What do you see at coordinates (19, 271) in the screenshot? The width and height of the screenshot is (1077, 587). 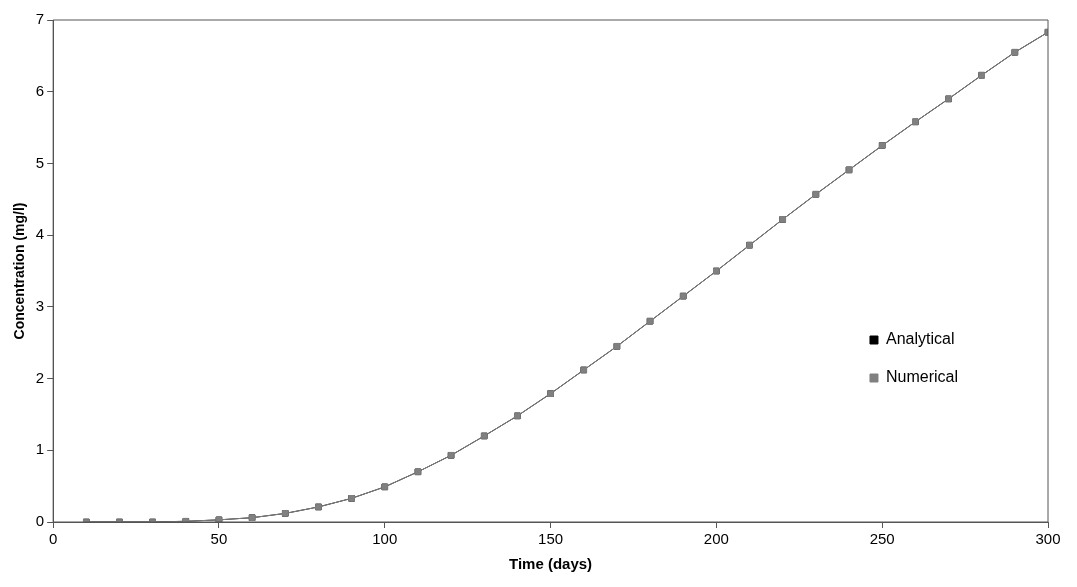 I see `y-axis-title: Concentration (mg/l)` at bounding box center [19, 271].